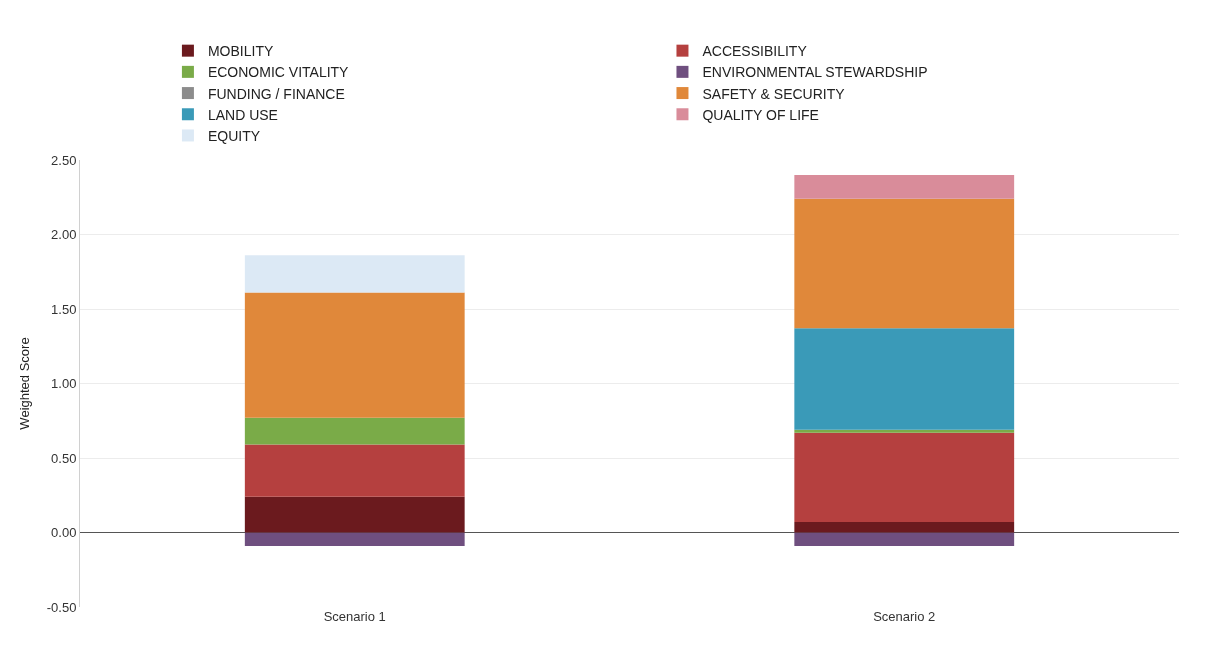 This screenshot has height=667, width=1209. I want to click on legend-label: SAFETY & SECURITY, so click(774, 93).